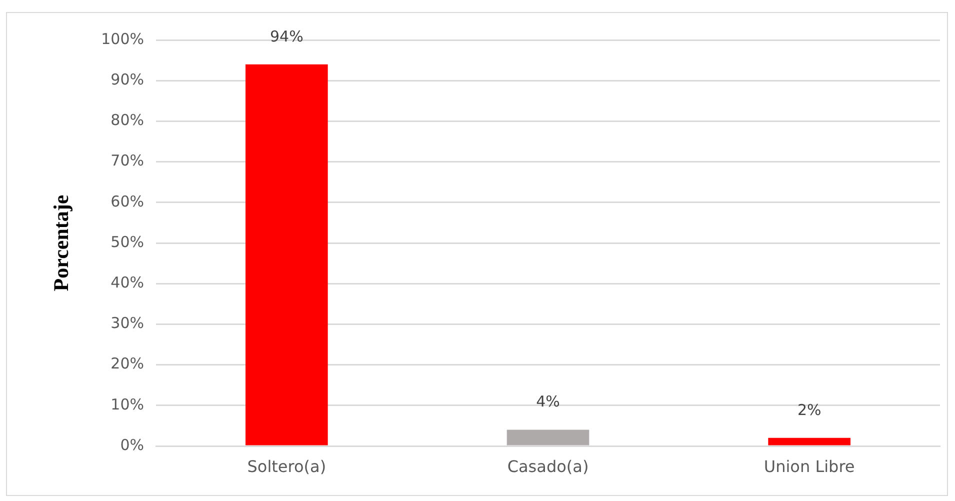  What do you see at coordinates (127, 282) in the screenshot?
I see `y-tick-label: 40%` at bounding box center [127, 282].